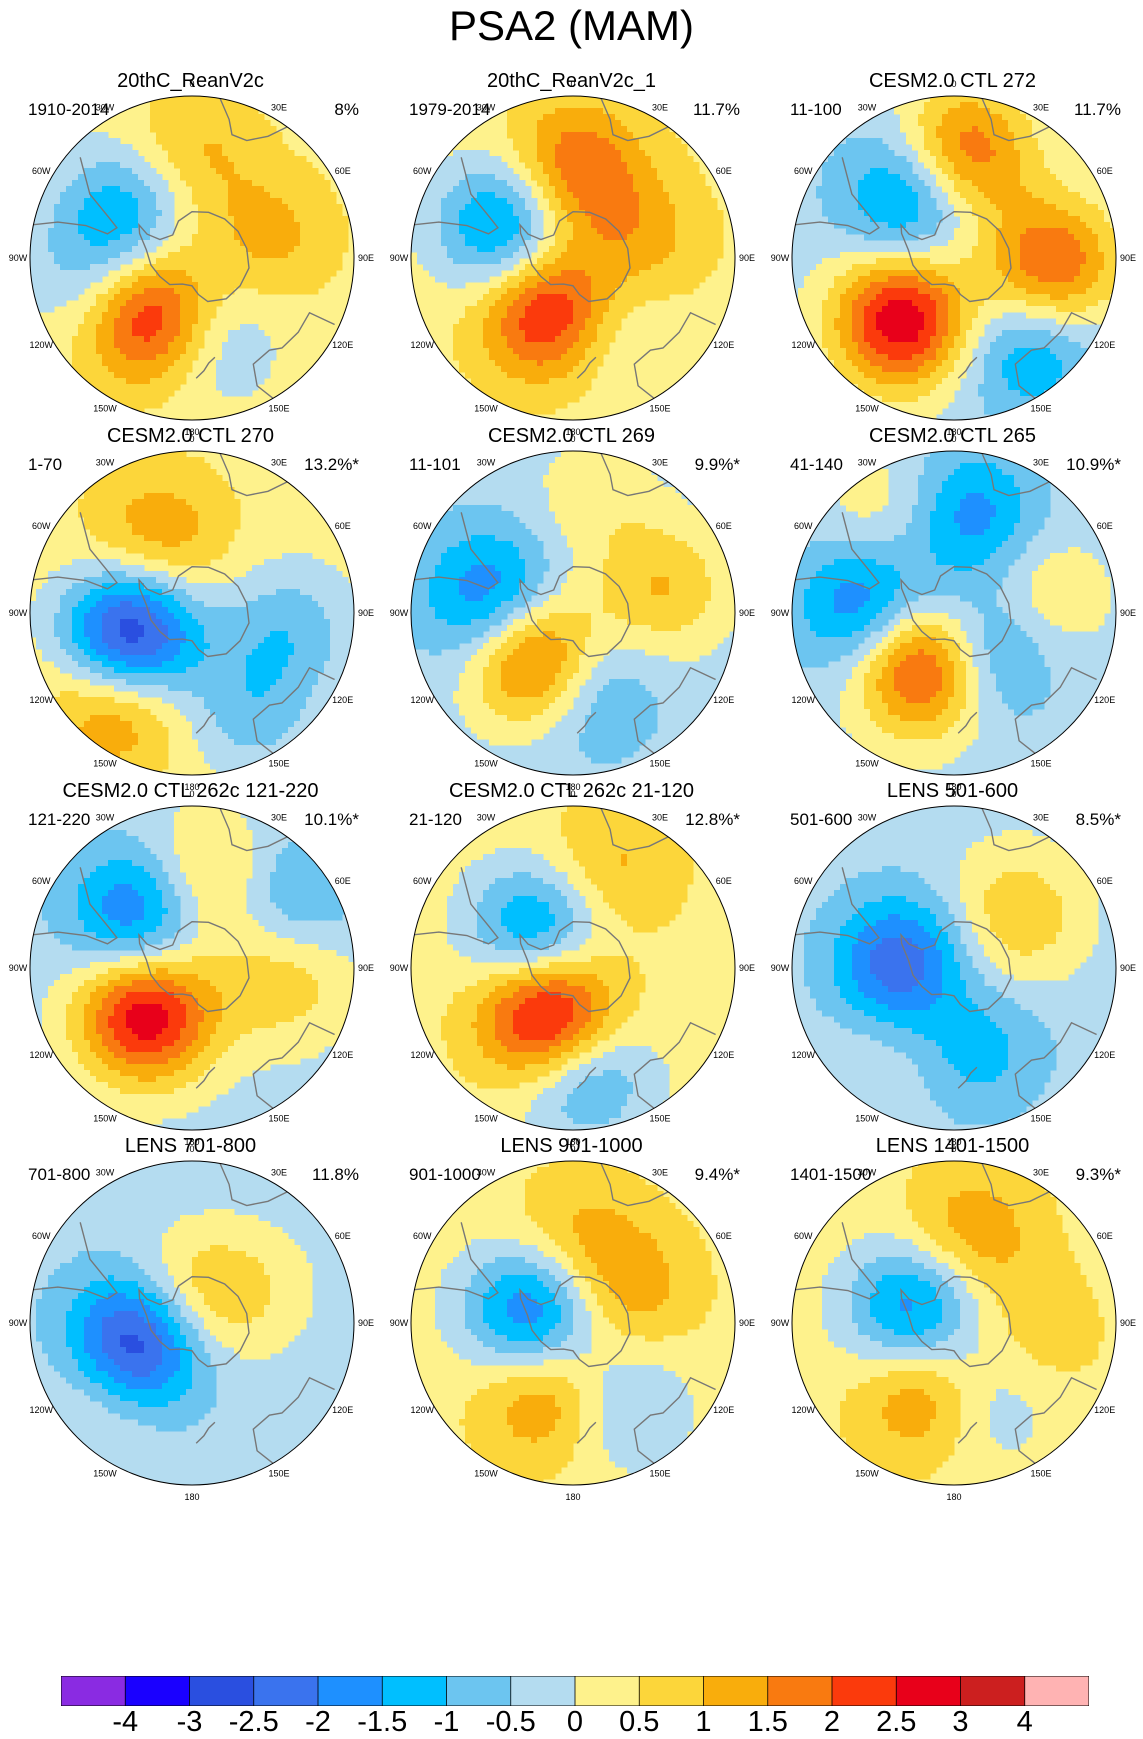  What do you see at coordinates (565, 258) in the screenshot?
I see `contour-field` at bounding box center [565, 258].